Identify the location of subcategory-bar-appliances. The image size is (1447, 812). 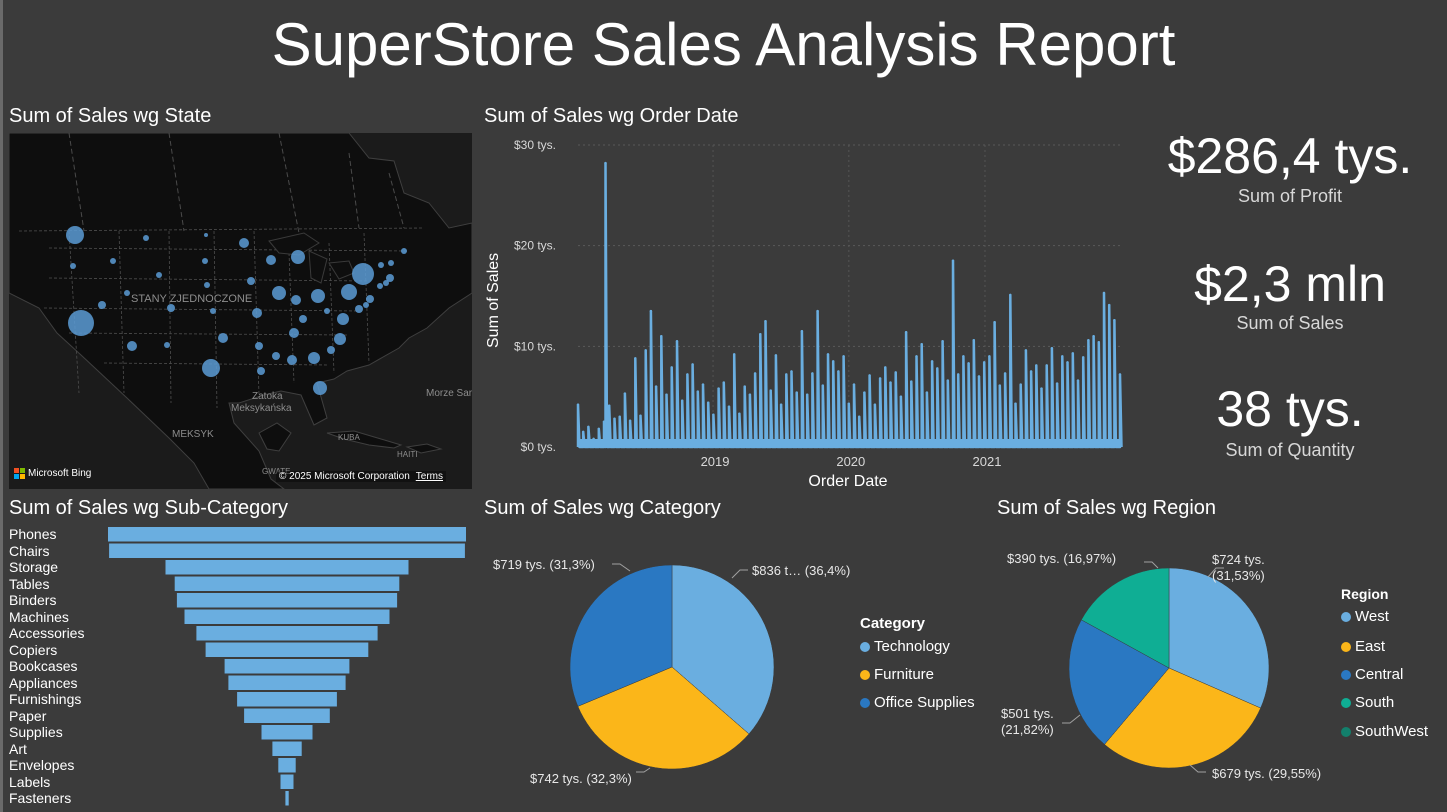
(287, 683).